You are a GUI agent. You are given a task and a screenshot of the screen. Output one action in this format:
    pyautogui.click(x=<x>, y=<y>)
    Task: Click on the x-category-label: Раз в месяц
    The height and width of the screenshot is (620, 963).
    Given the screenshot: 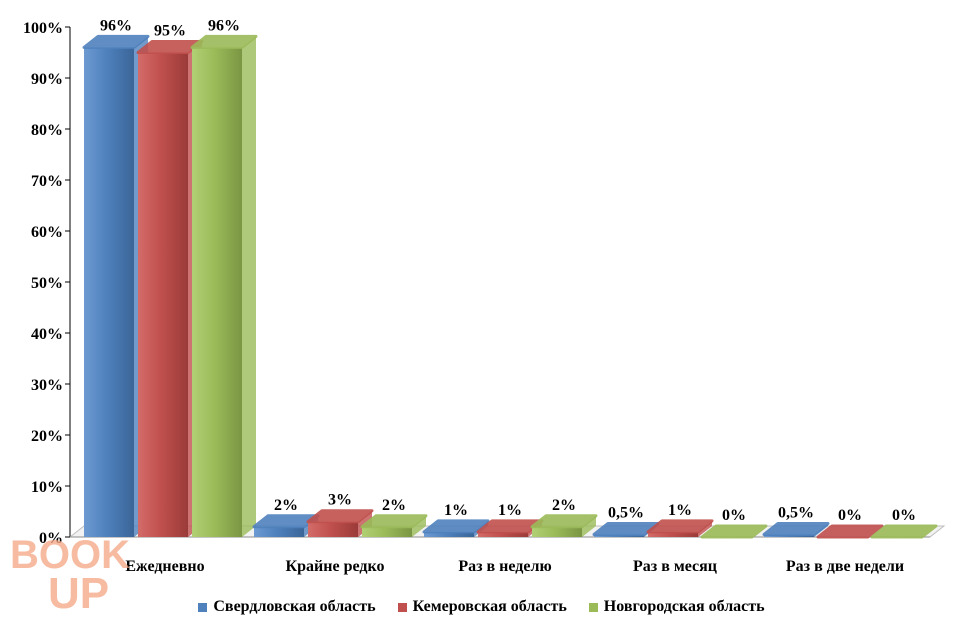 What is the action you would take?
    pyautogui.click(x=675, y=566)
    